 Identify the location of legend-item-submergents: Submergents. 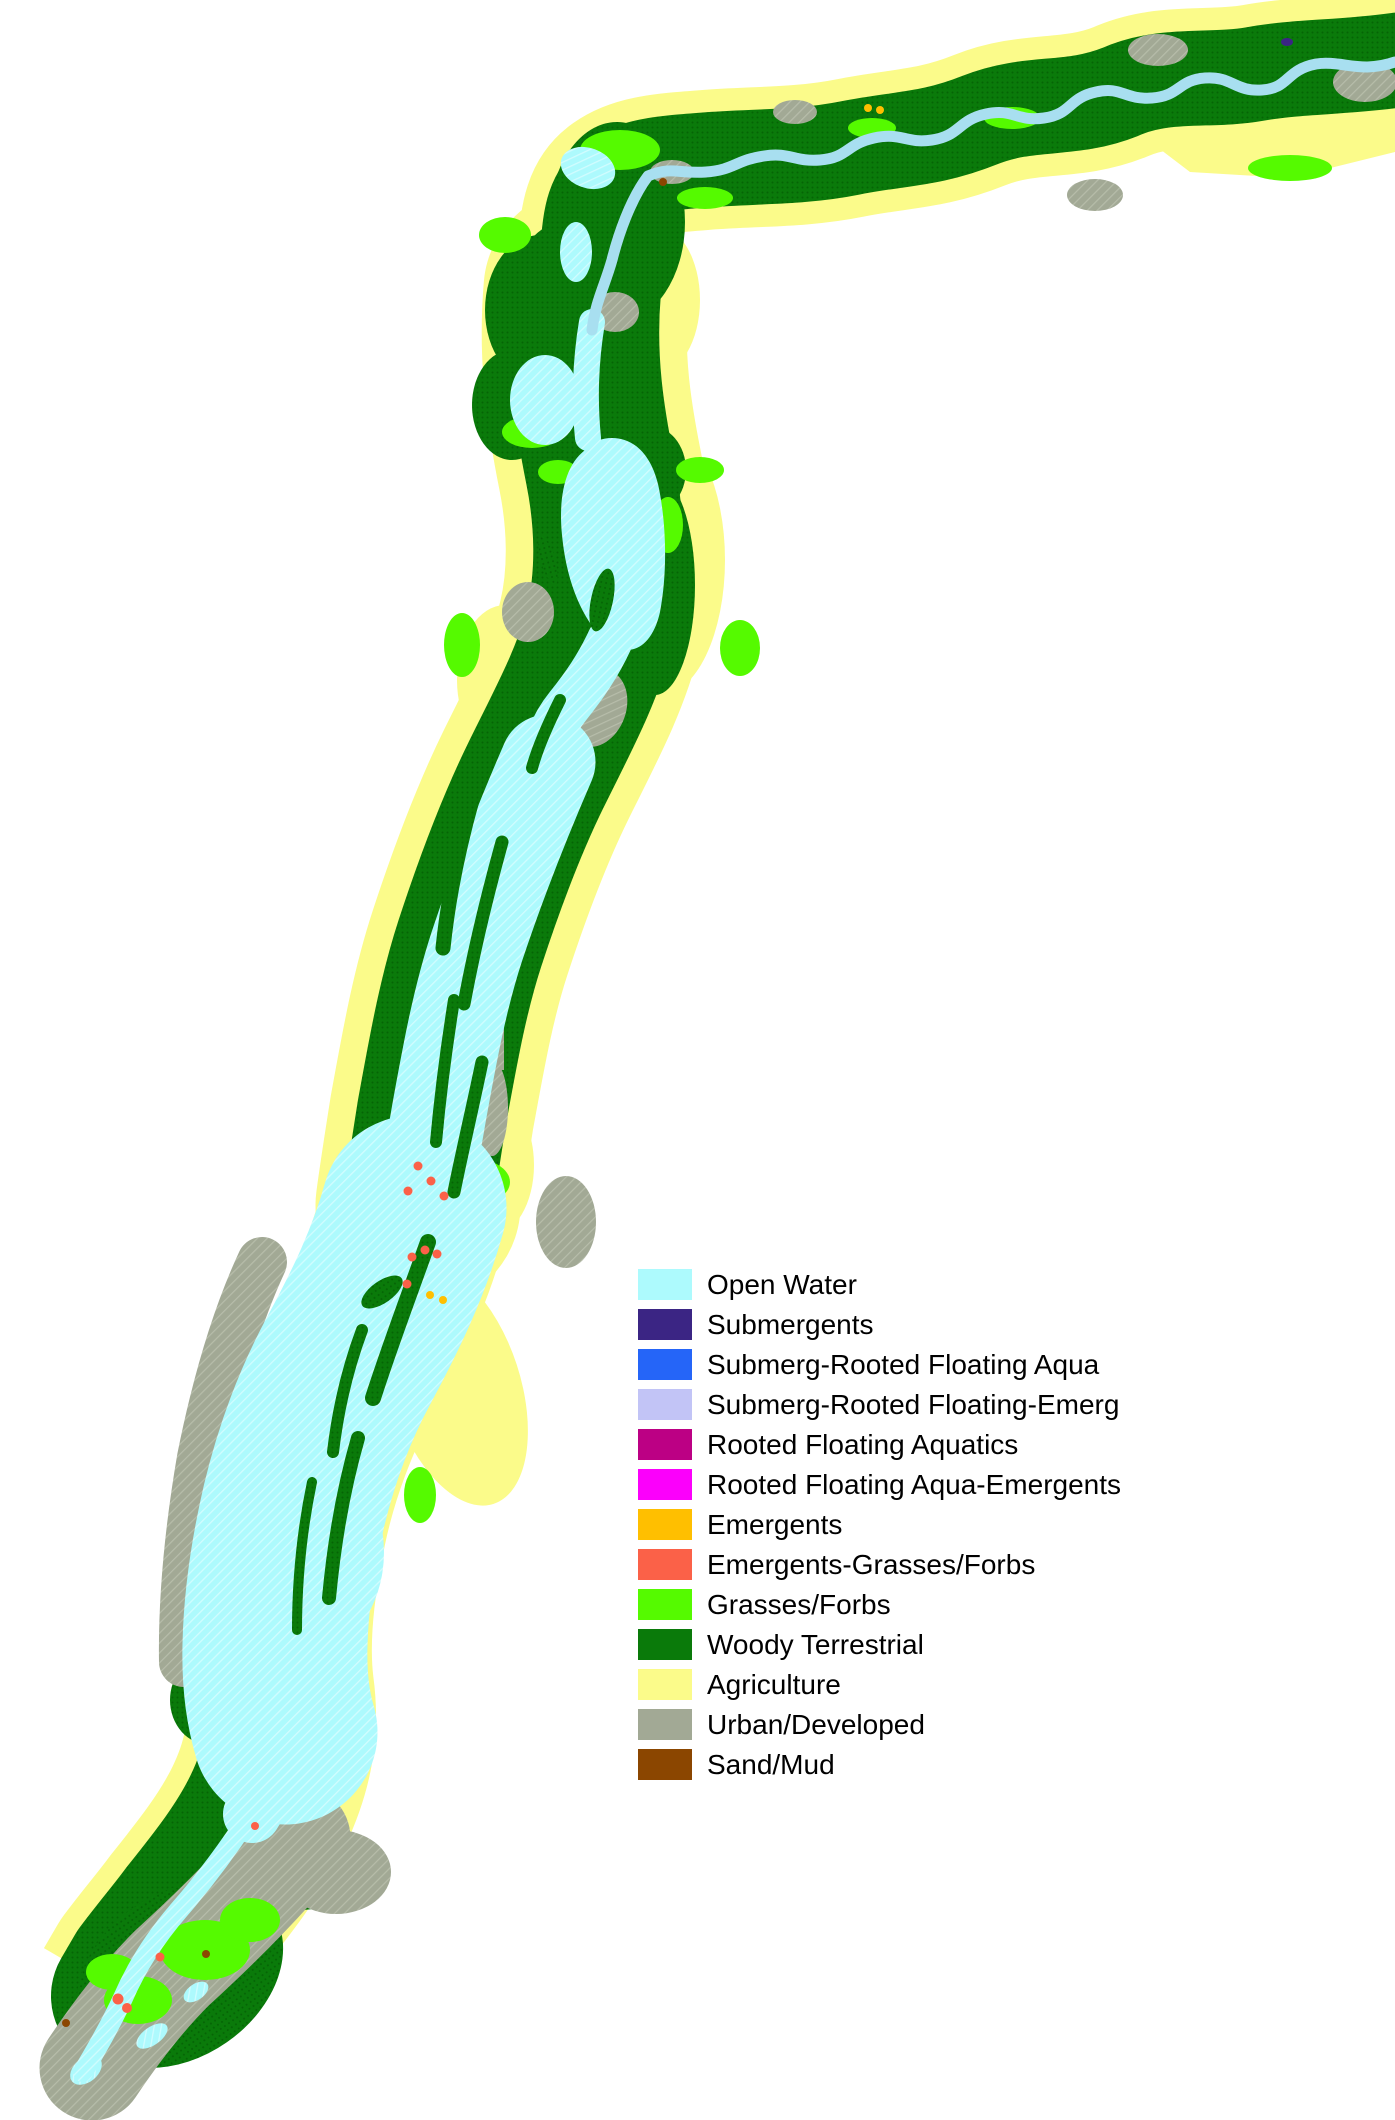
(879, 1324).